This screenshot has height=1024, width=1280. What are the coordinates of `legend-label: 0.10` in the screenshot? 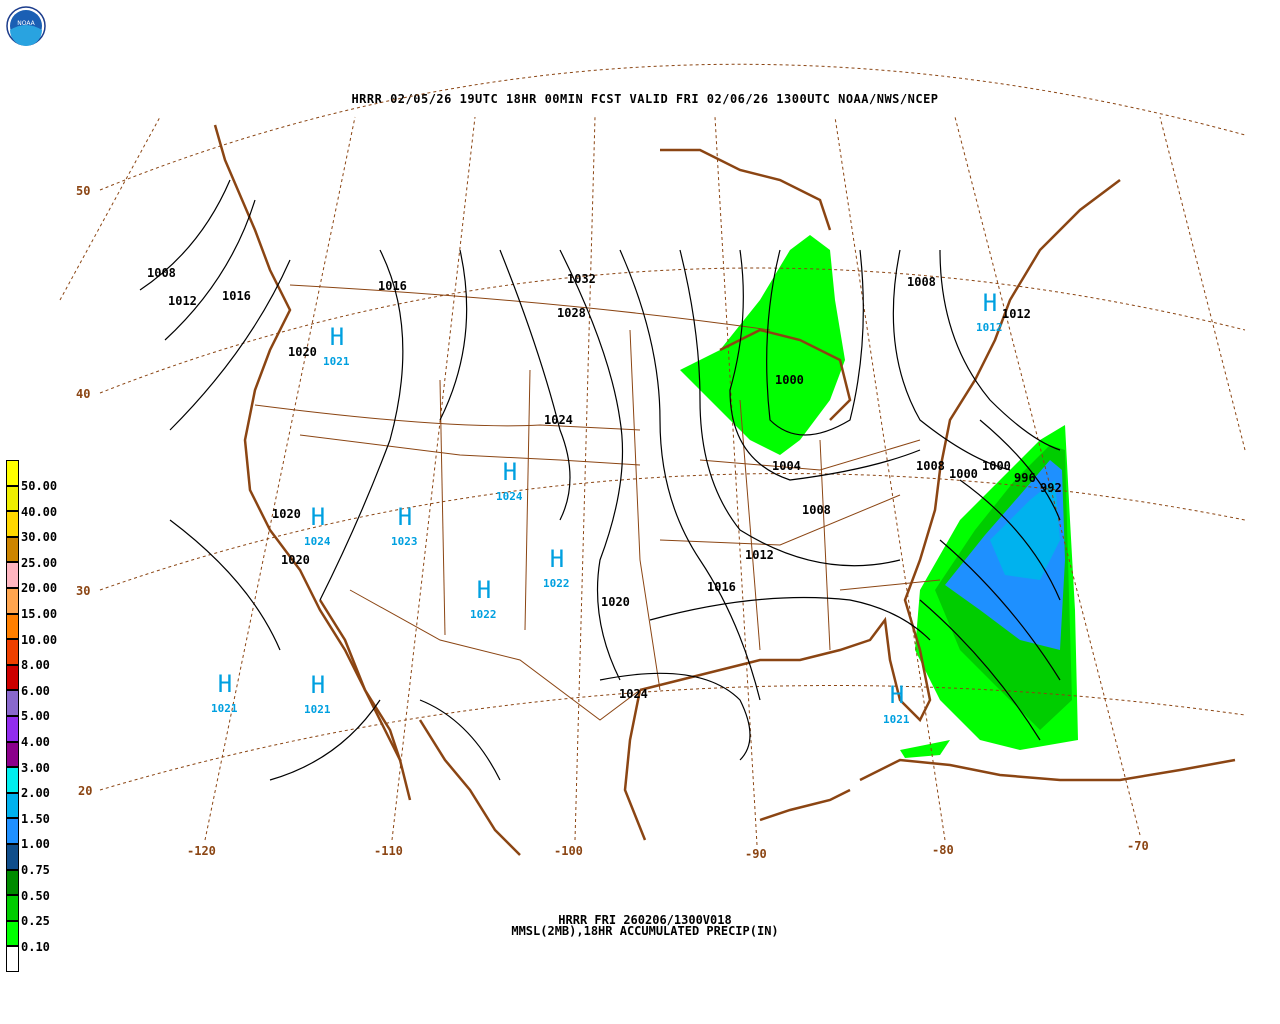 It's located at (35, 946).